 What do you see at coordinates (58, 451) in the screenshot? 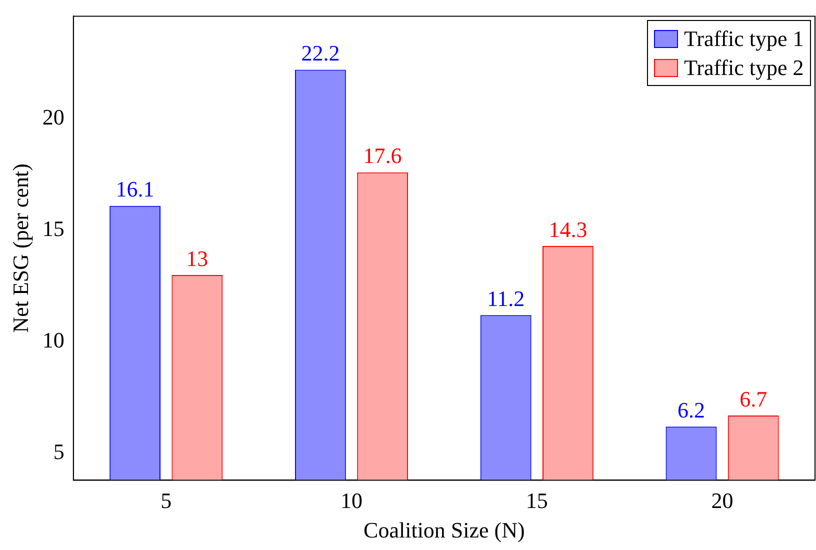
I see `y-tick-label: 5` at bounding box center [58, 451].